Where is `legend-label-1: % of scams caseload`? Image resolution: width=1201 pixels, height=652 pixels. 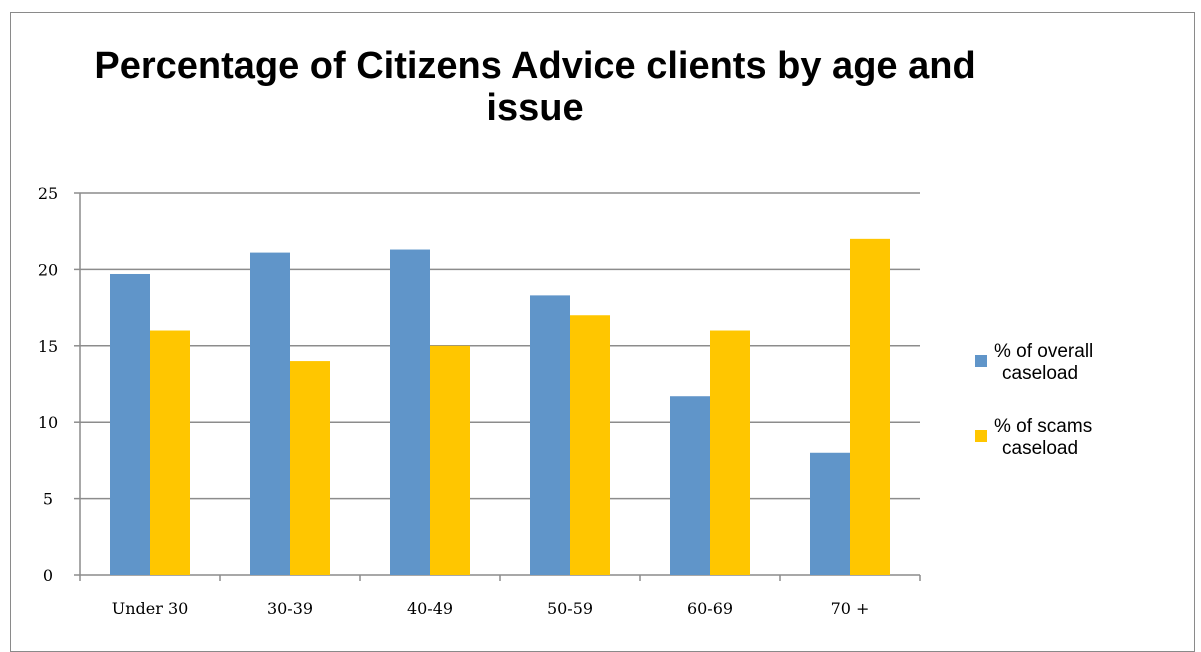 legend-label-1: % of scams caseload is located at coordinates (1043, 437).